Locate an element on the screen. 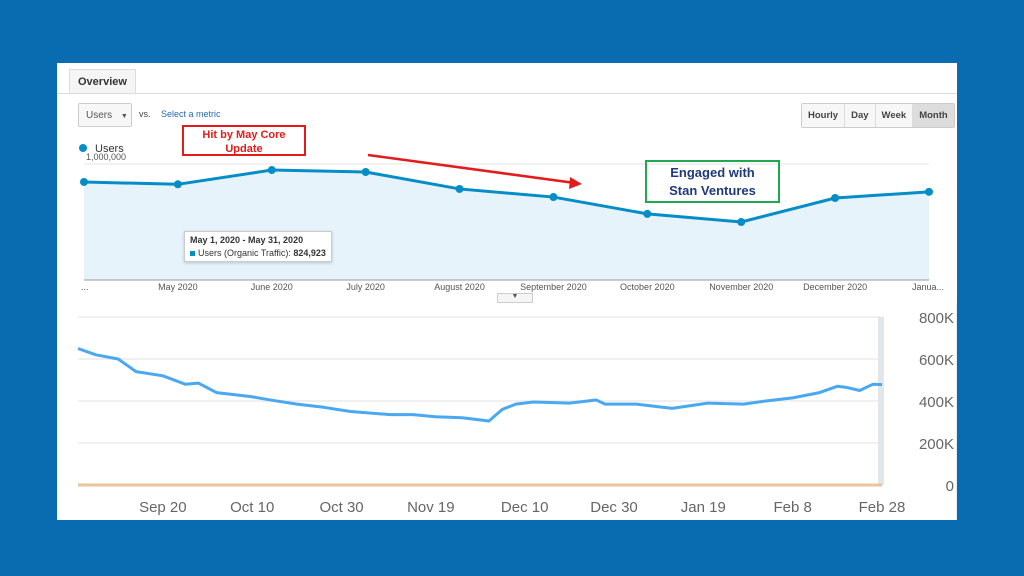 This screenshot has height=576, width=1024. top-xtick-label: May 2020 is located at coordinates (178, 287).